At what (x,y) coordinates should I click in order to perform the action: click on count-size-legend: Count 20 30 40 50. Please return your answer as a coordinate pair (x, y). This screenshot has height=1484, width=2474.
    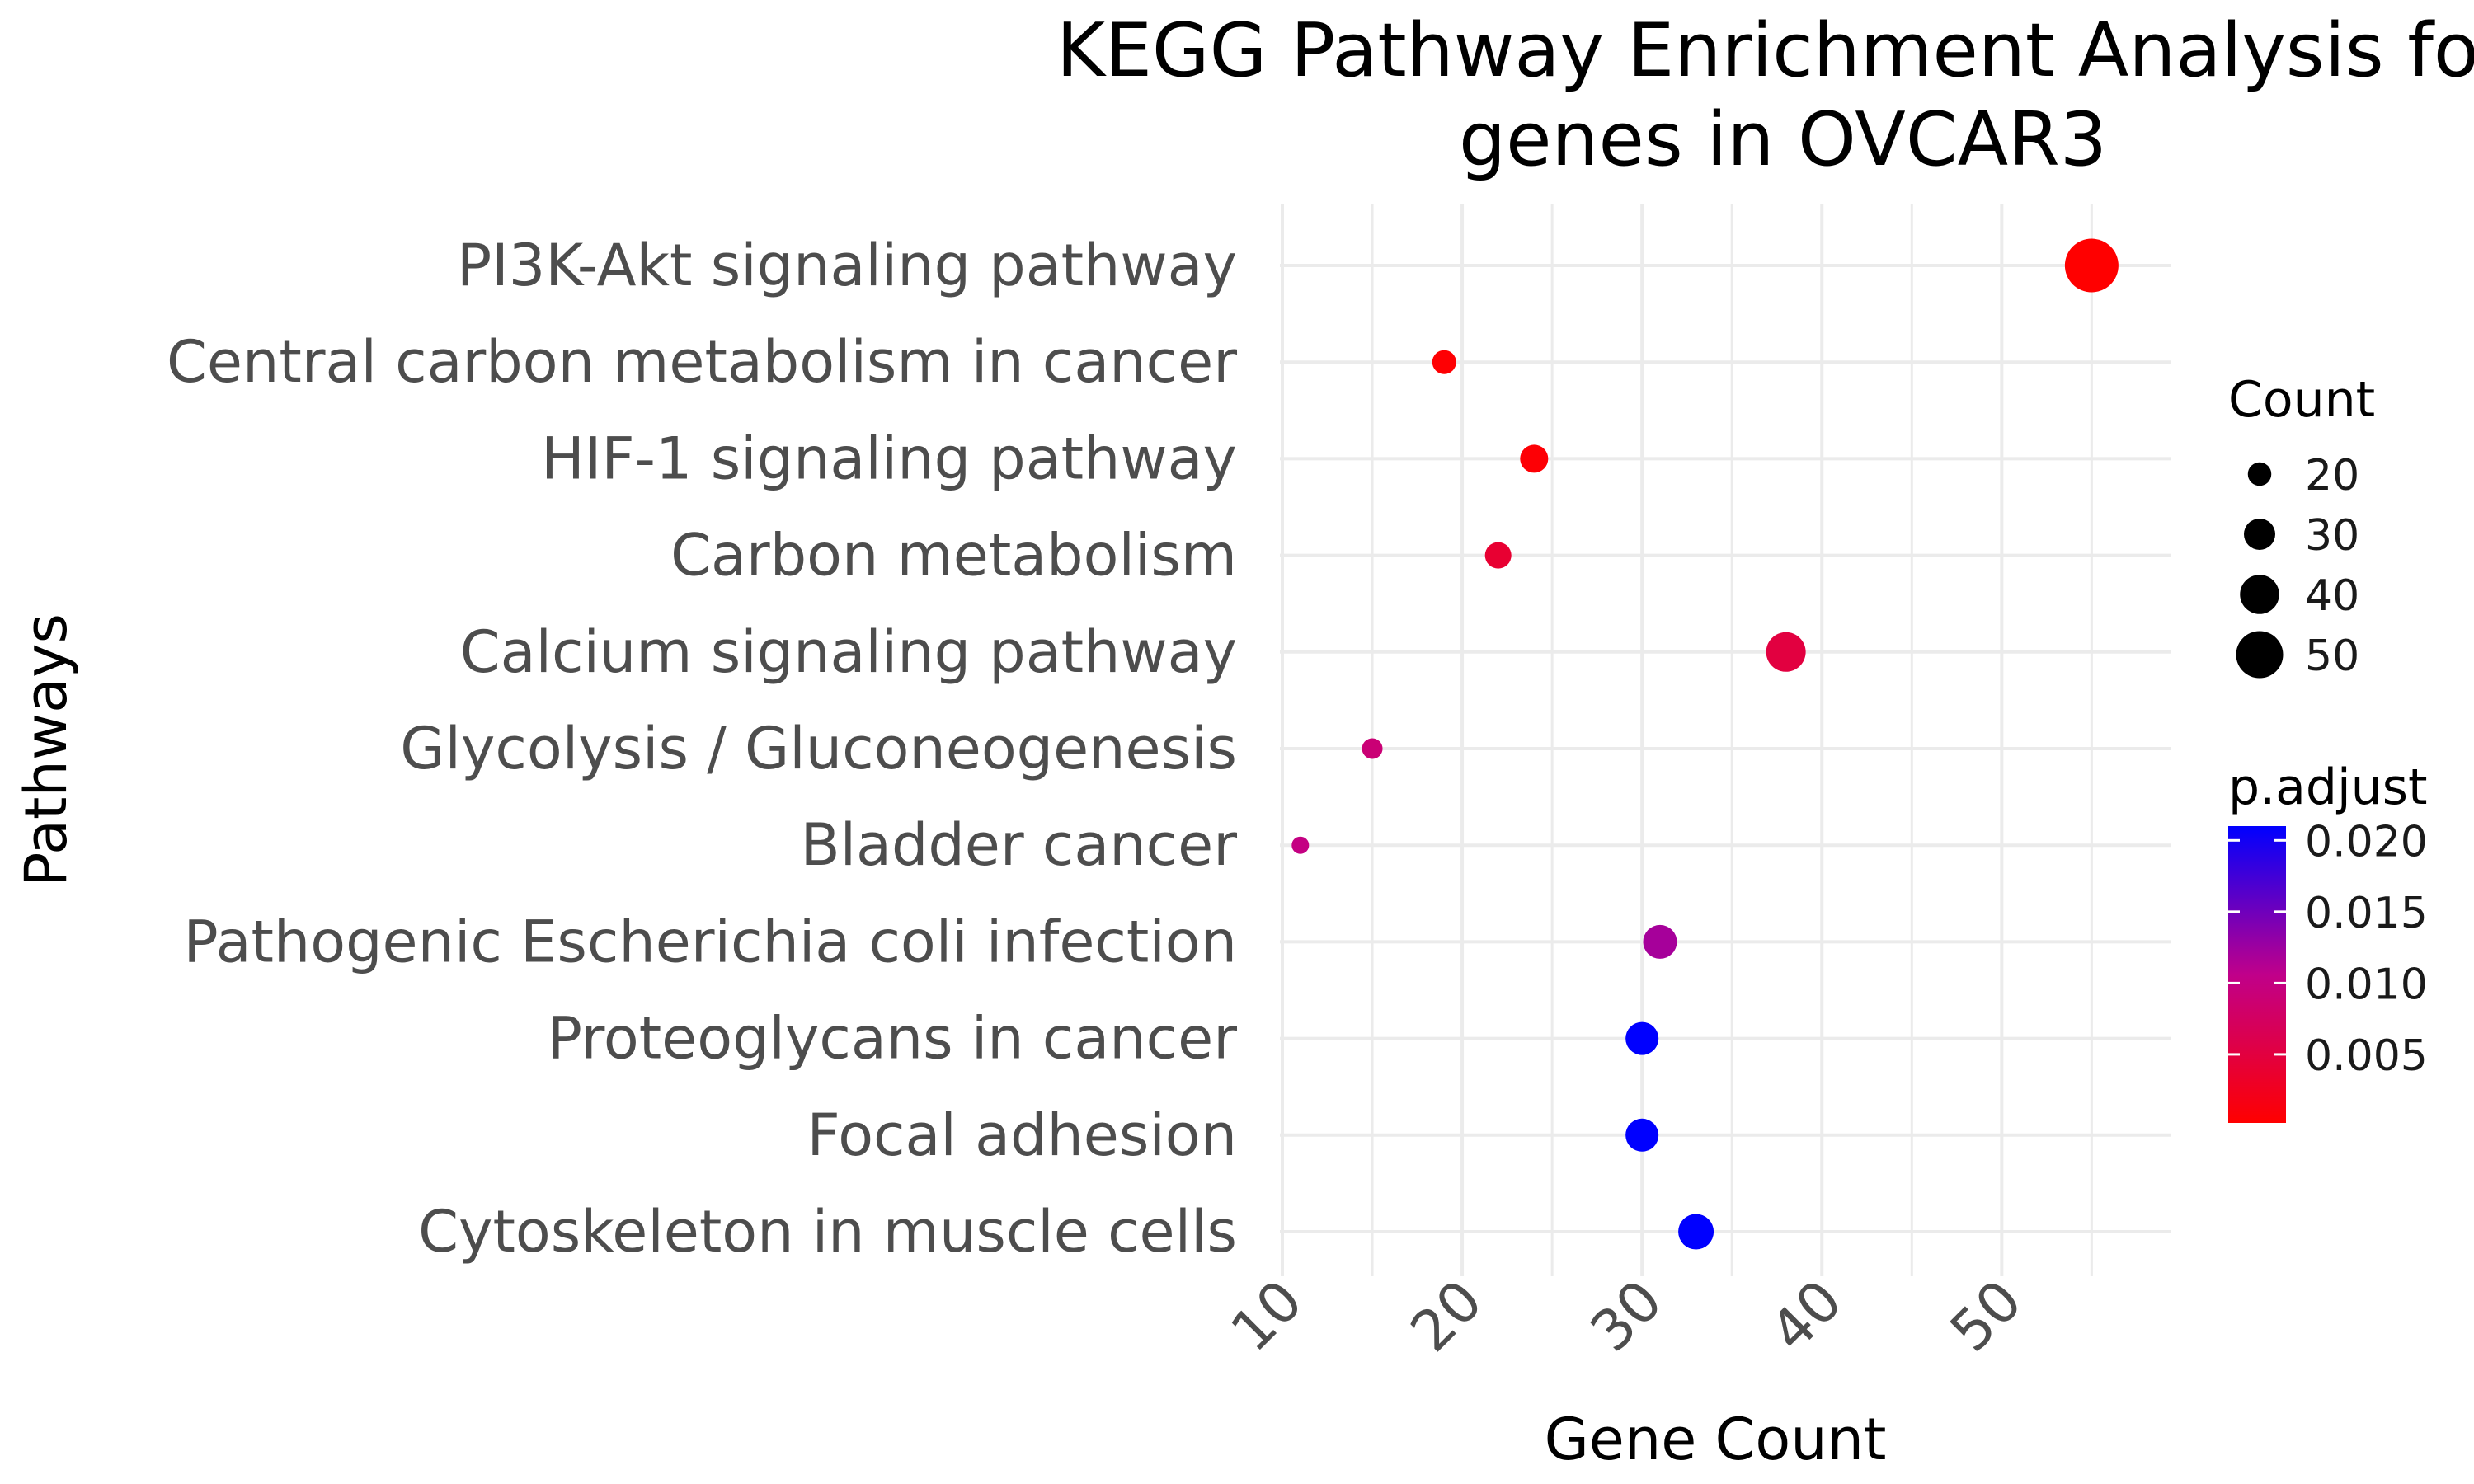
    Looking at the image, I should click on (2301, 526).